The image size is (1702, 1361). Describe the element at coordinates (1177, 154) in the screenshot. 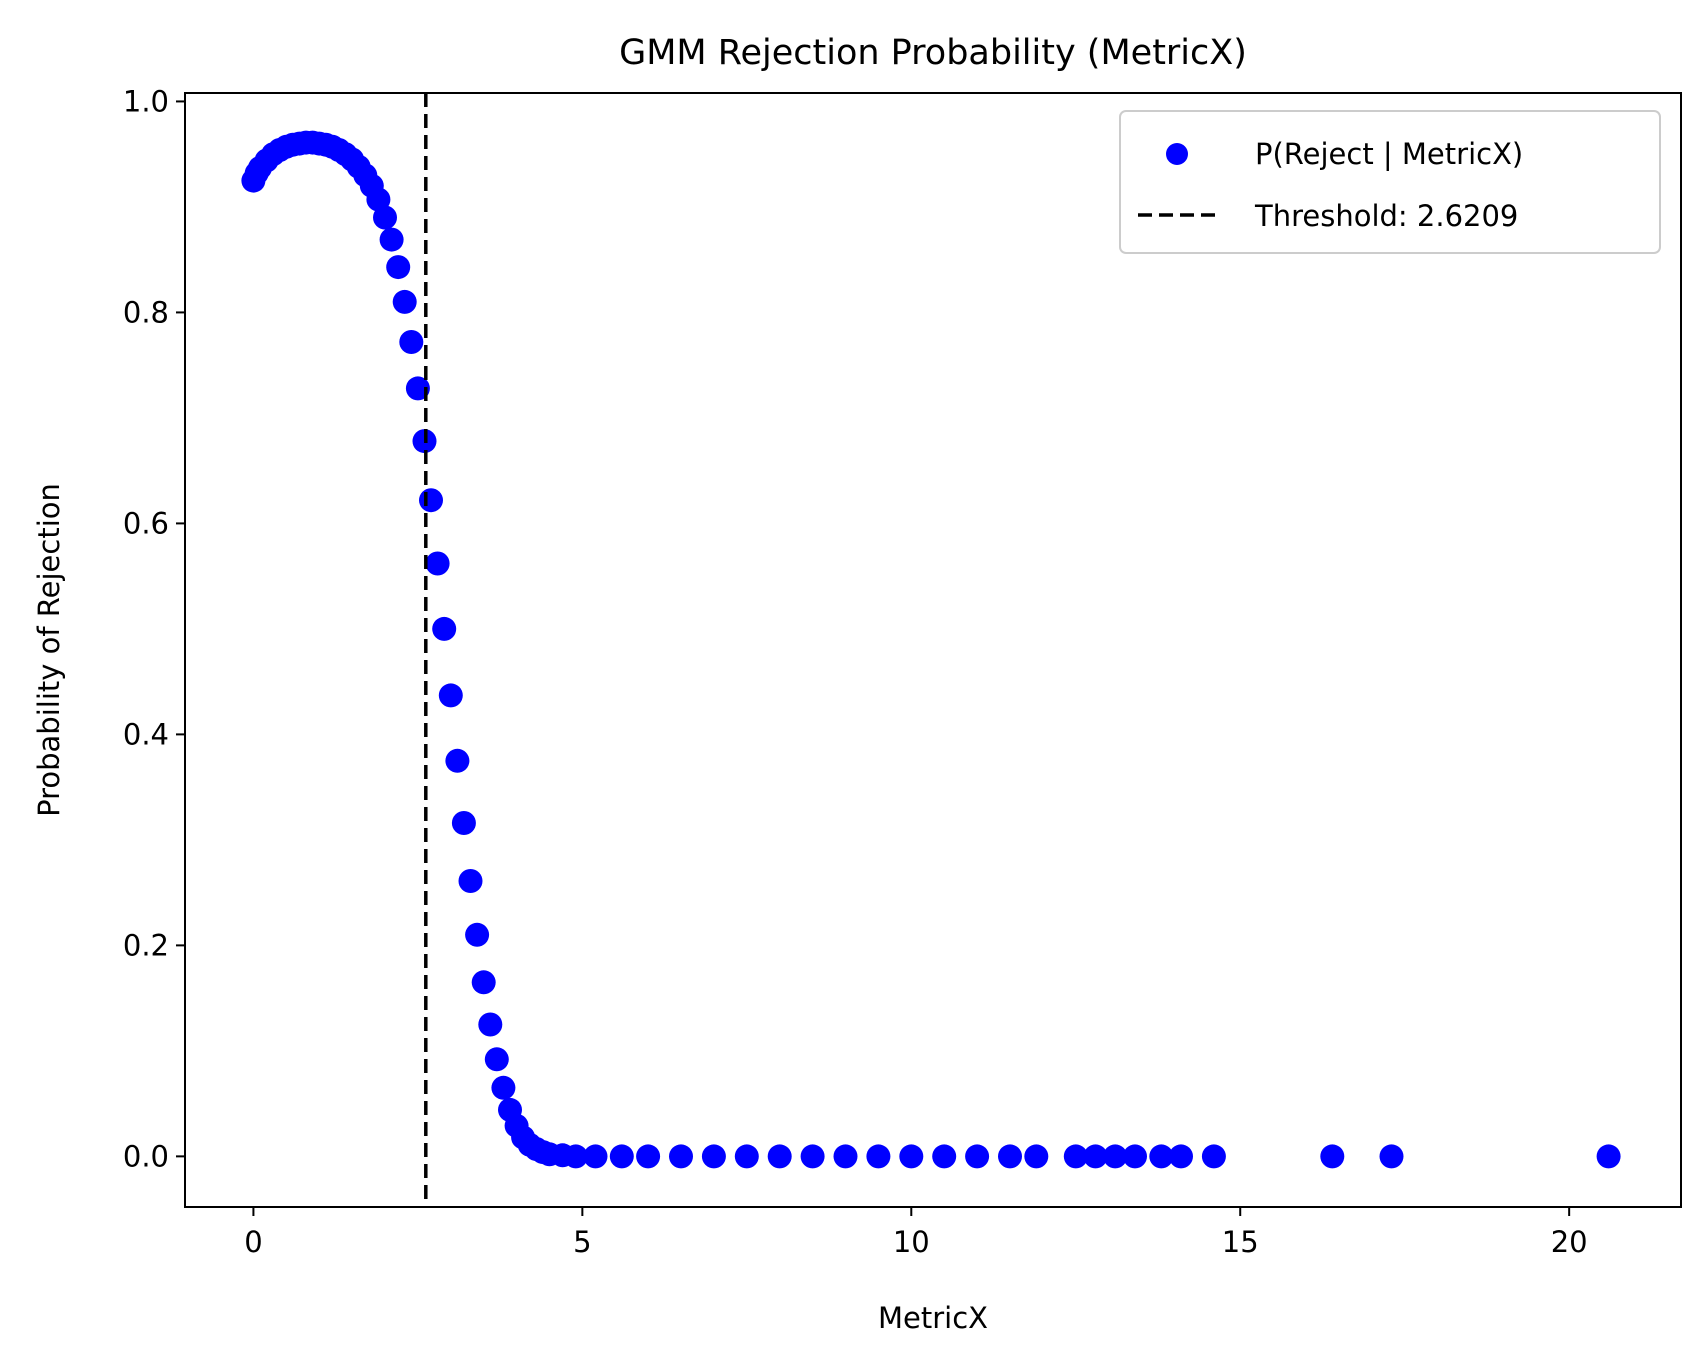

I see `legend-scatter-marker` at that location.